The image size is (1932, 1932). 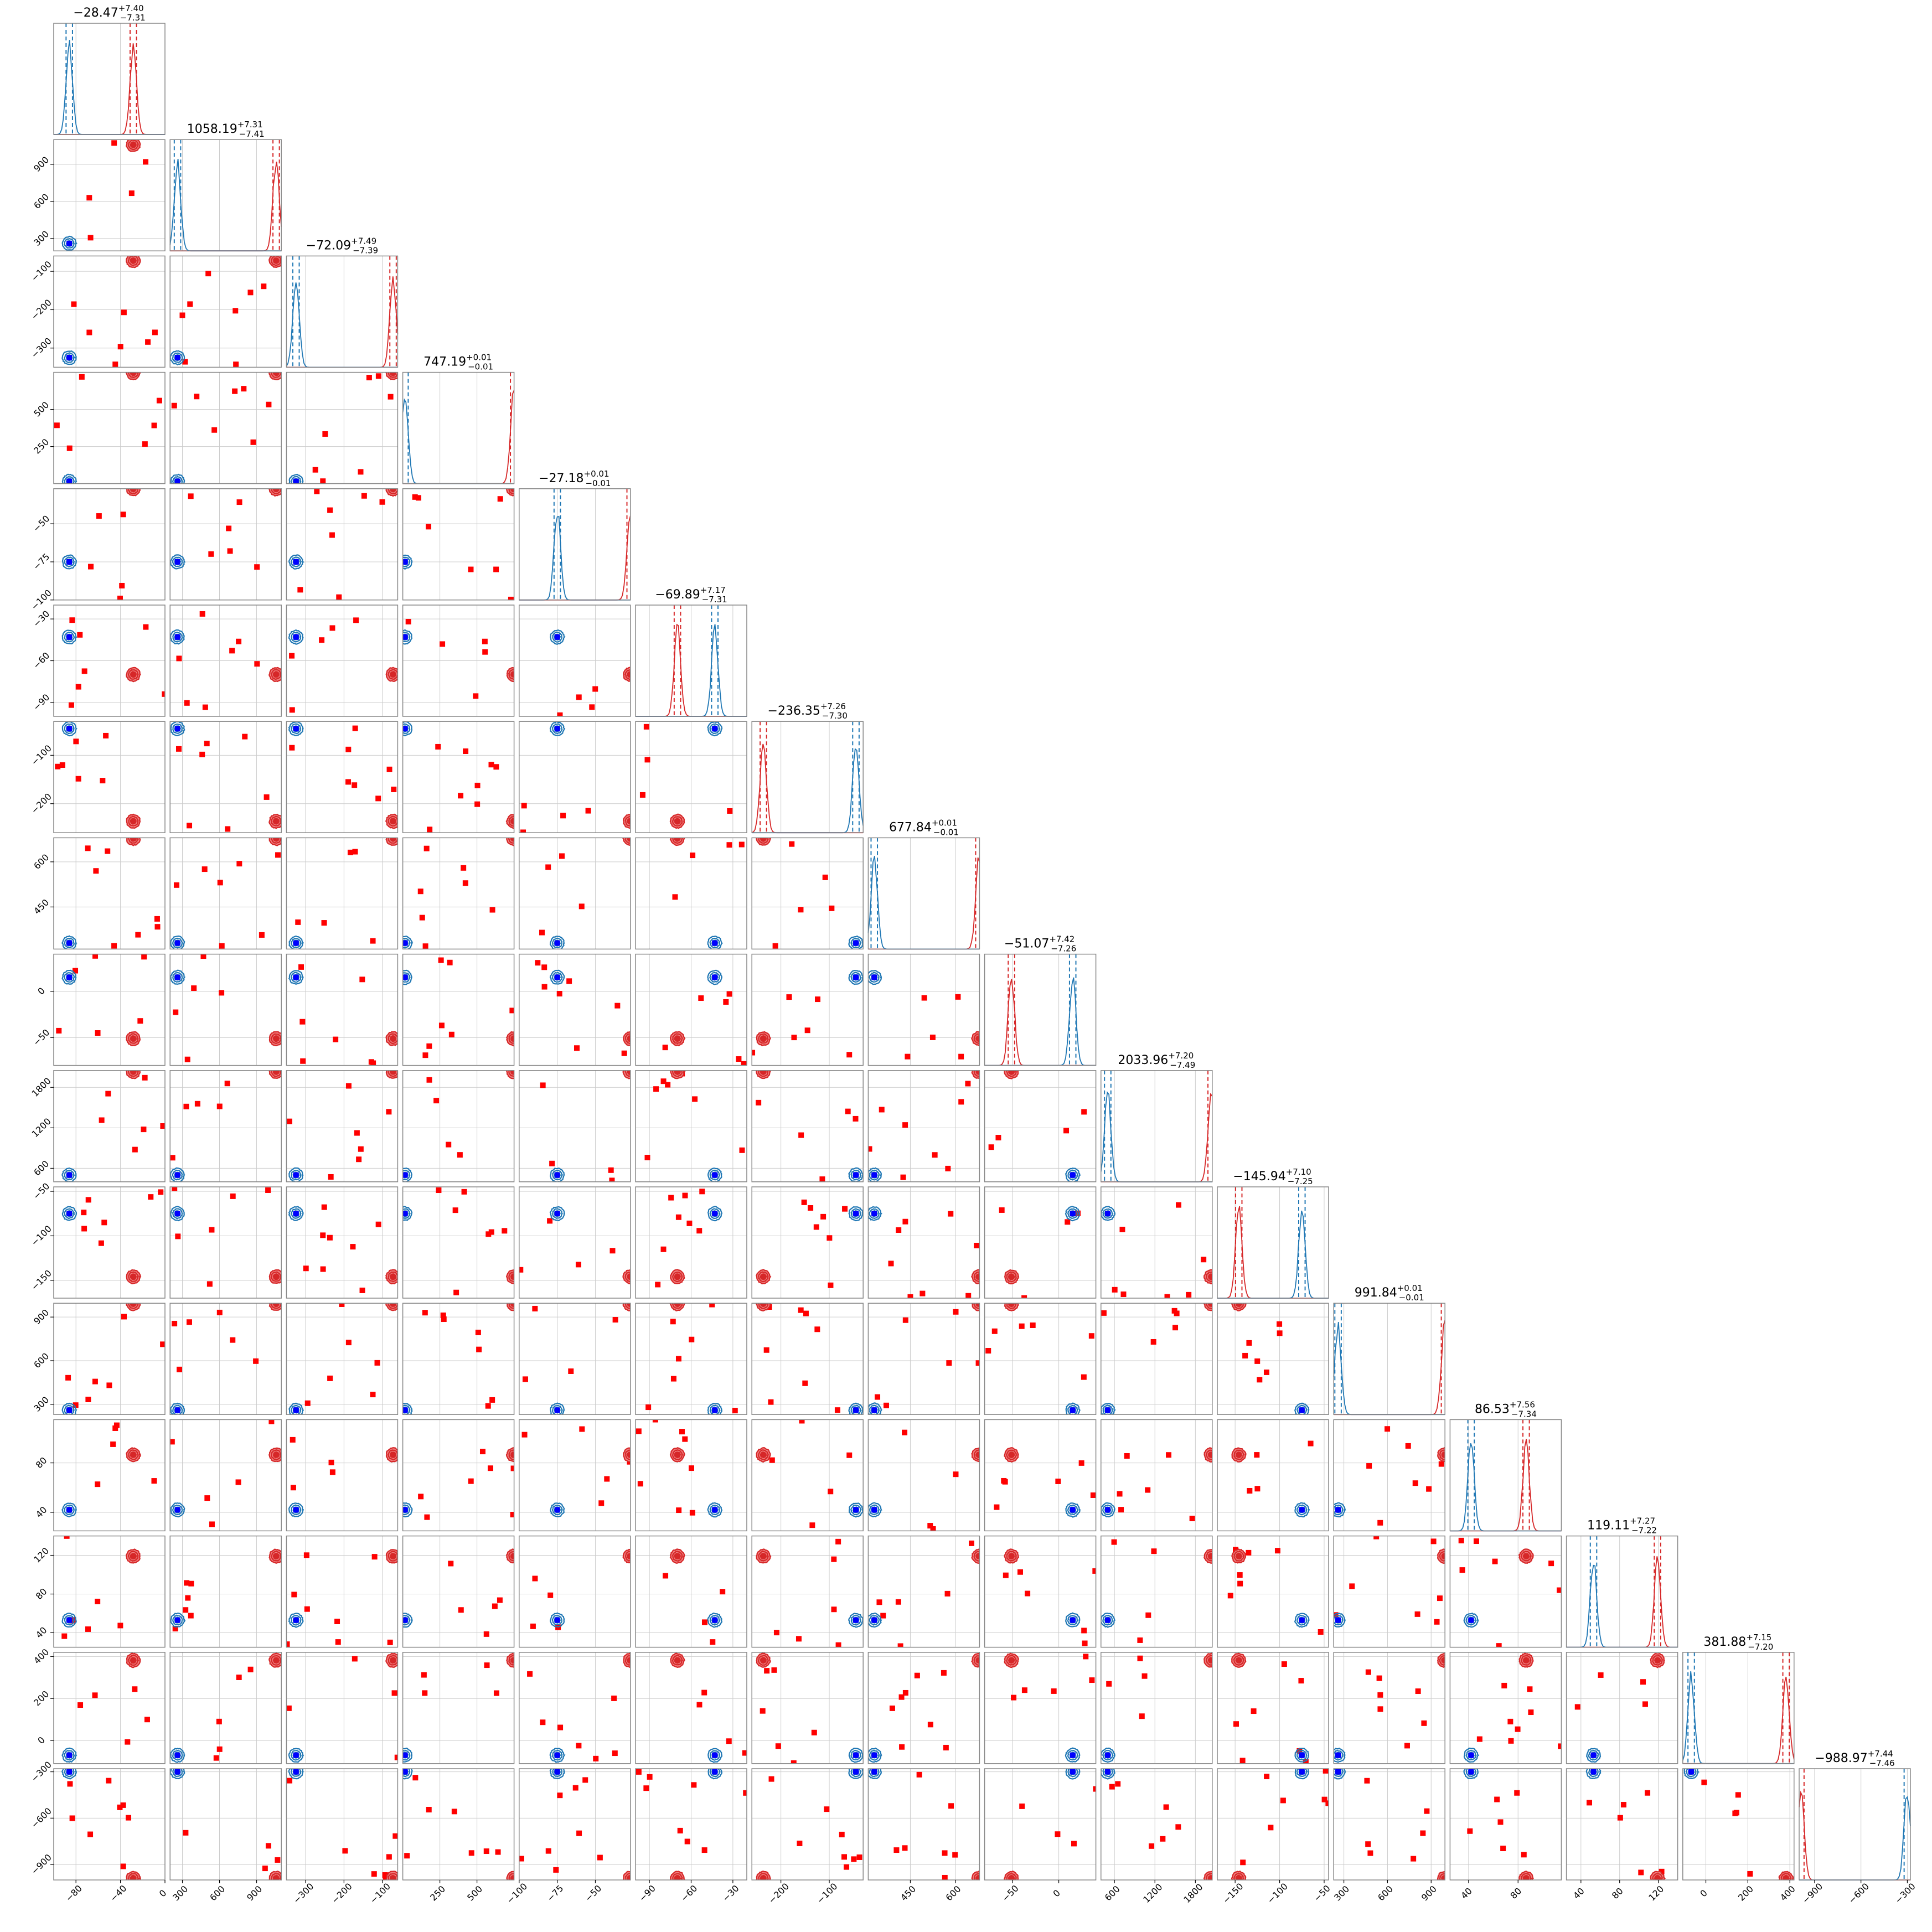 What do you see at coordinates (593, 1893) in the screenshot?
I see `x-tick-label: −50` at bounding box center [593, 1893].